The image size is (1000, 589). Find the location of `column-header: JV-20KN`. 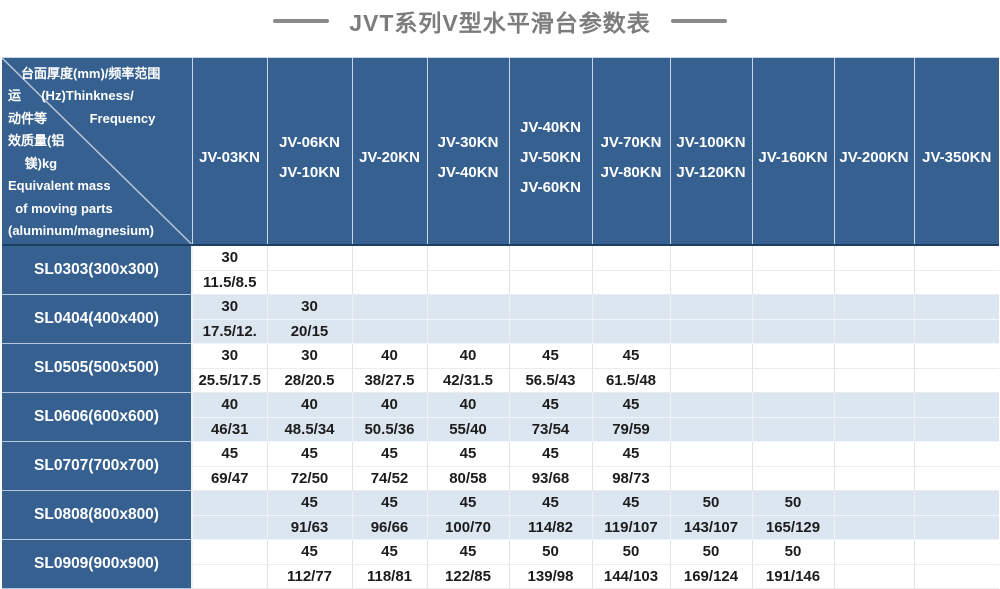

column-header: JV-20KN is located at coordinates (389, 151).